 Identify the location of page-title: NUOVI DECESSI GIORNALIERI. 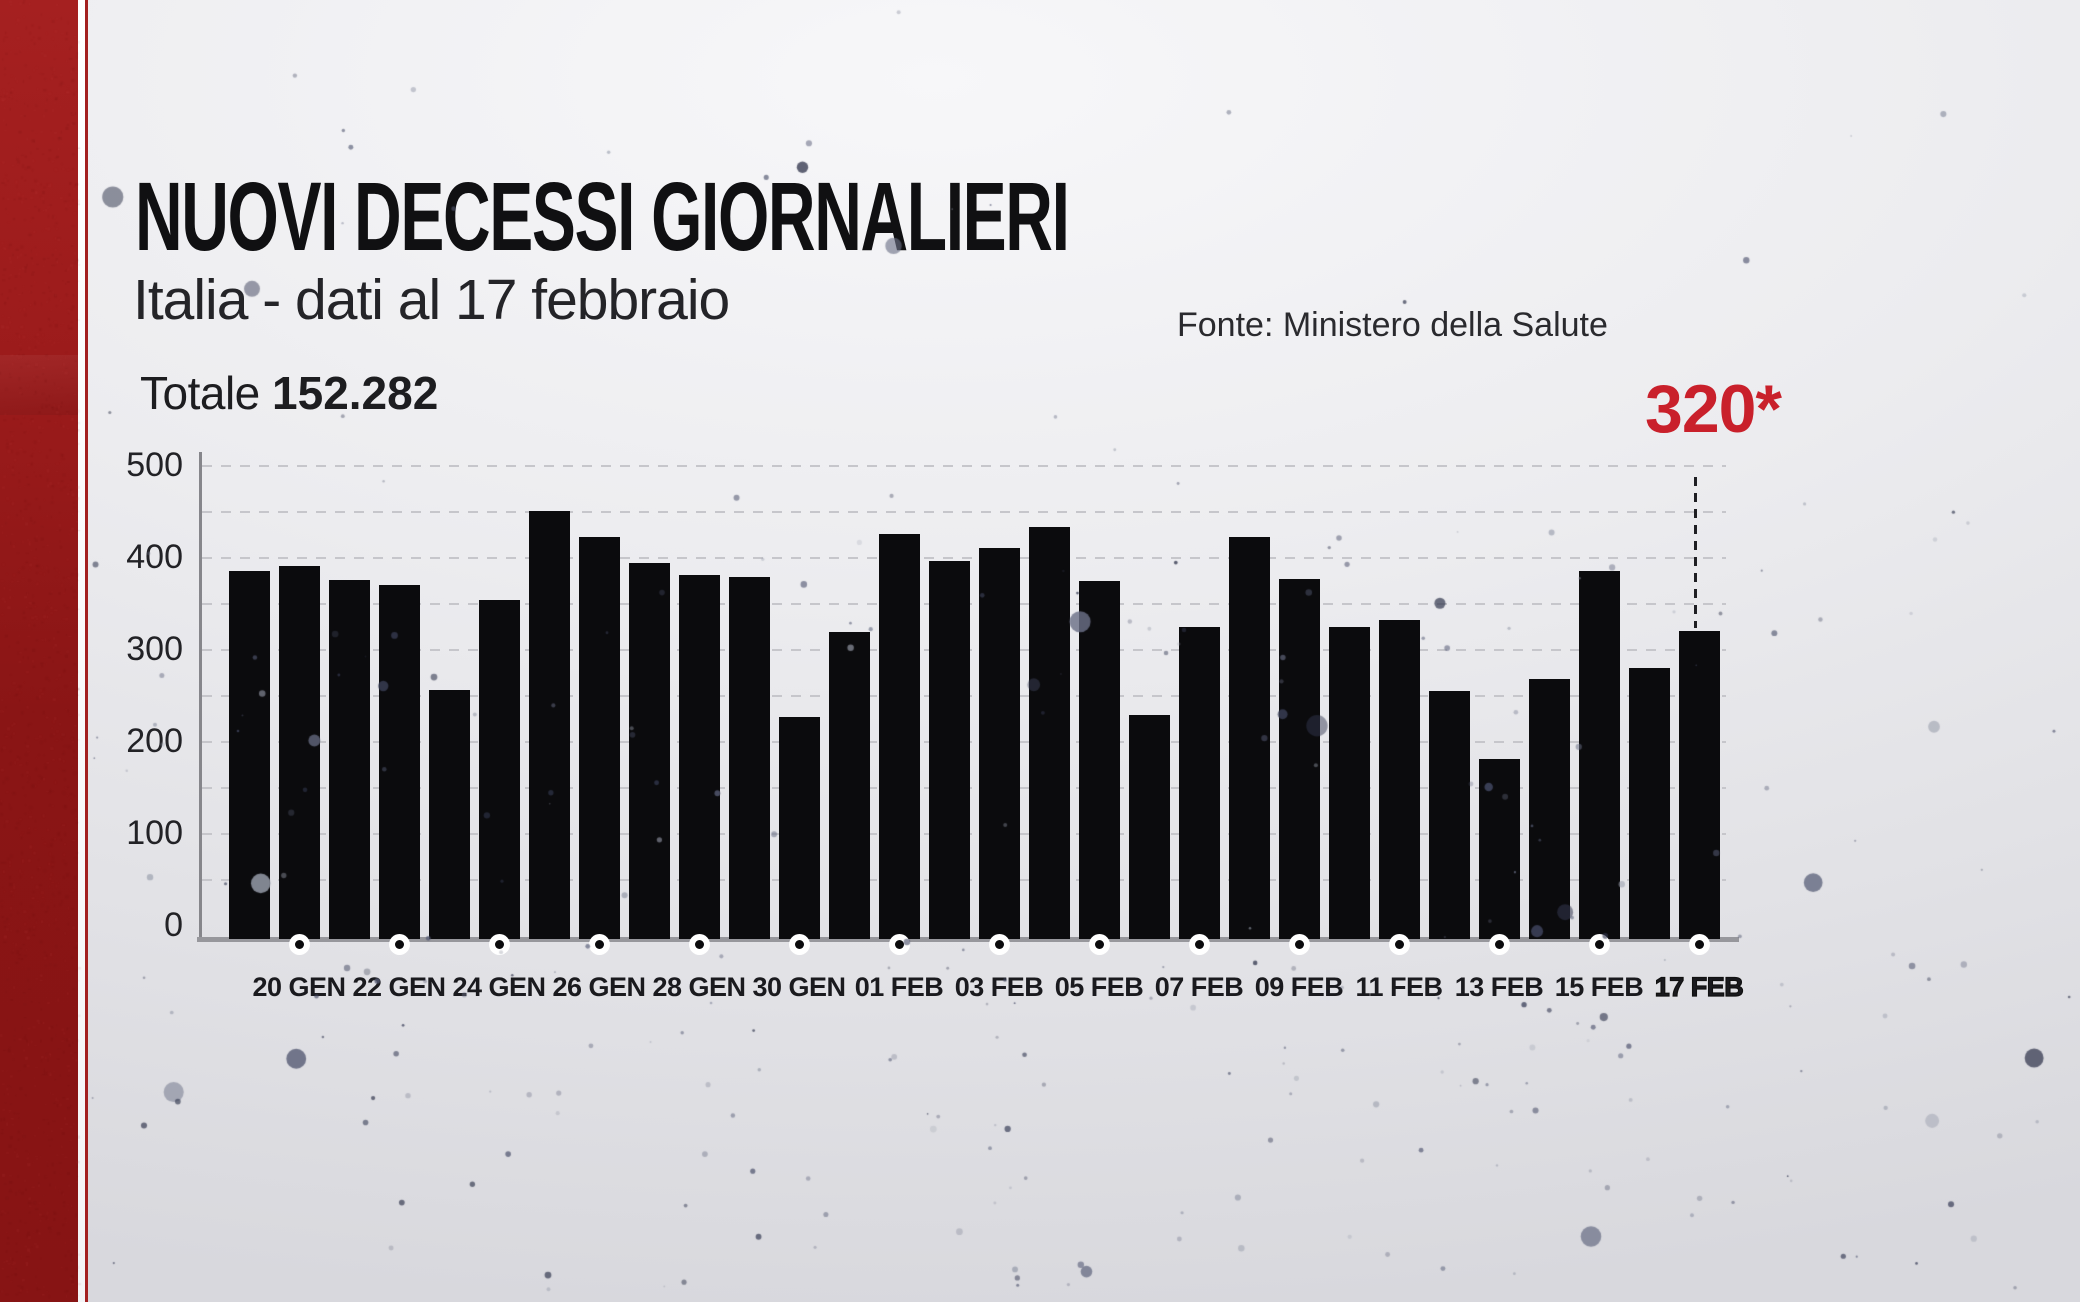
(602, 216).